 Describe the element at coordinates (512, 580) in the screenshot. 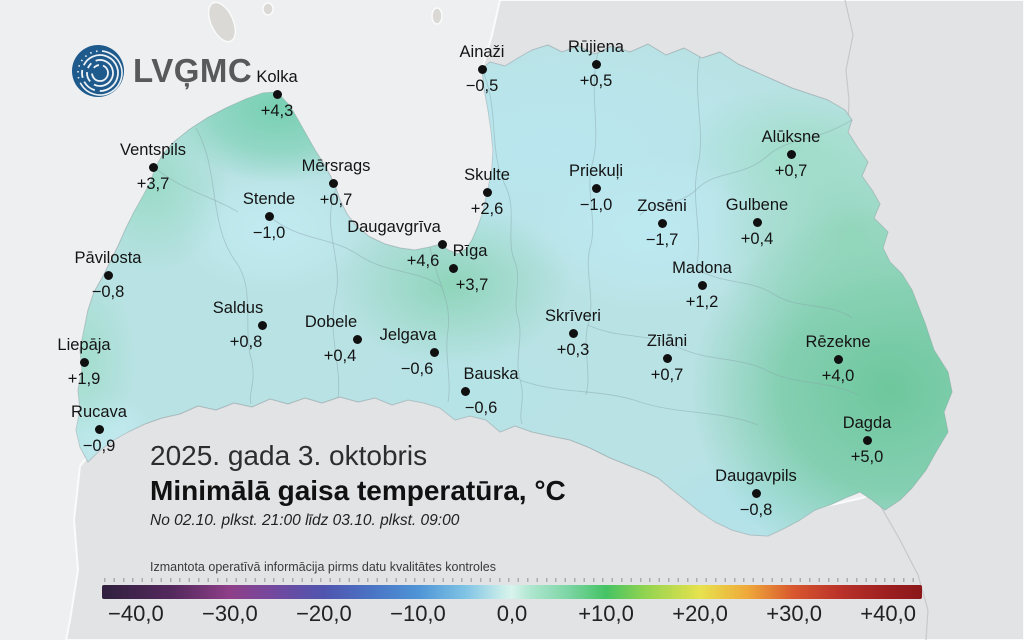

I see `colorbar-minor-ticks` at that location.